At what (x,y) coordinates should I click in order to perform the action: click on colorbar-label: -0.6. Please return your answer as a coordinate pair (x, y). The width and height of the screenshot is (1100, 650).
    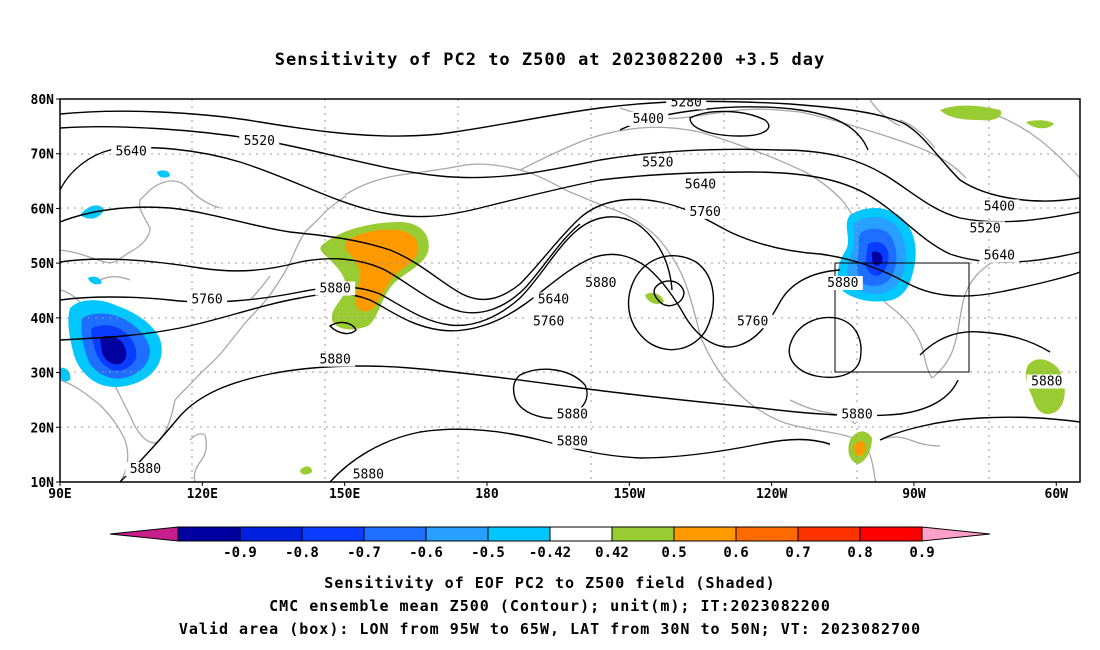
    Looking at the image, I should click on (426, 553).